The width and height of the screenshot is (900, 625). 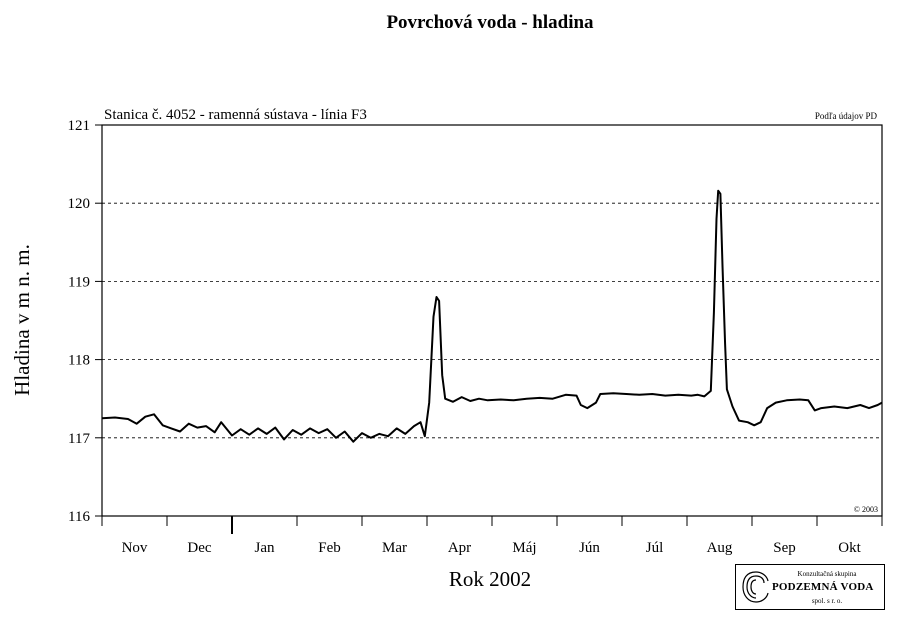 What do you see at coordinates (849, 548) in the screenshot?
I see `x-tick-label: Okt` at bounding box center [849, 548].